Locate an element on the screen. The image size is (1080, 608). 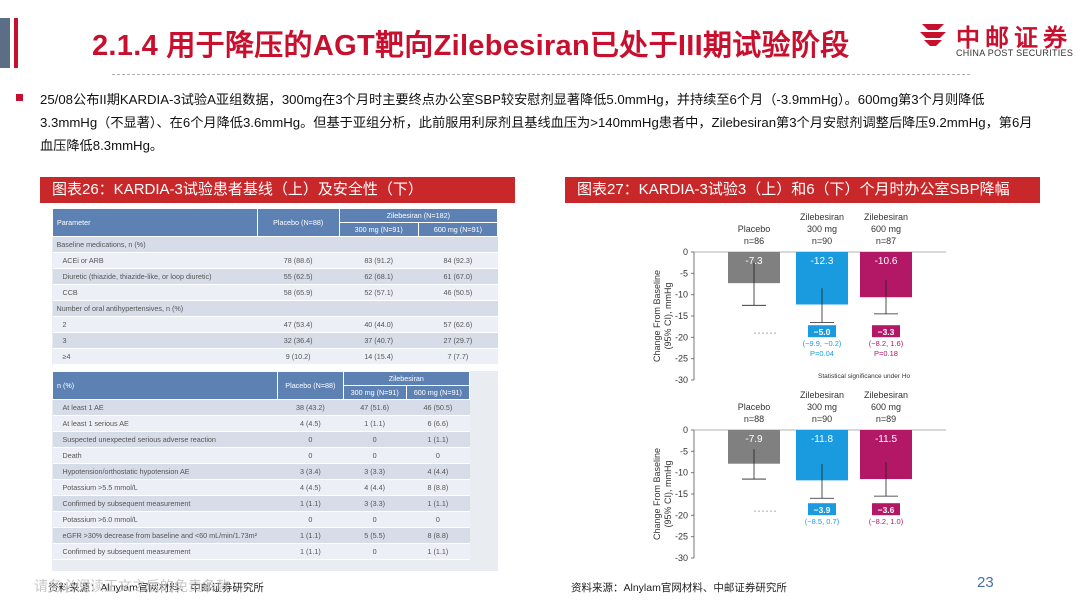
watermark: 请务必阅读正文之后的免责条款 is located at coordinates (132, 586).